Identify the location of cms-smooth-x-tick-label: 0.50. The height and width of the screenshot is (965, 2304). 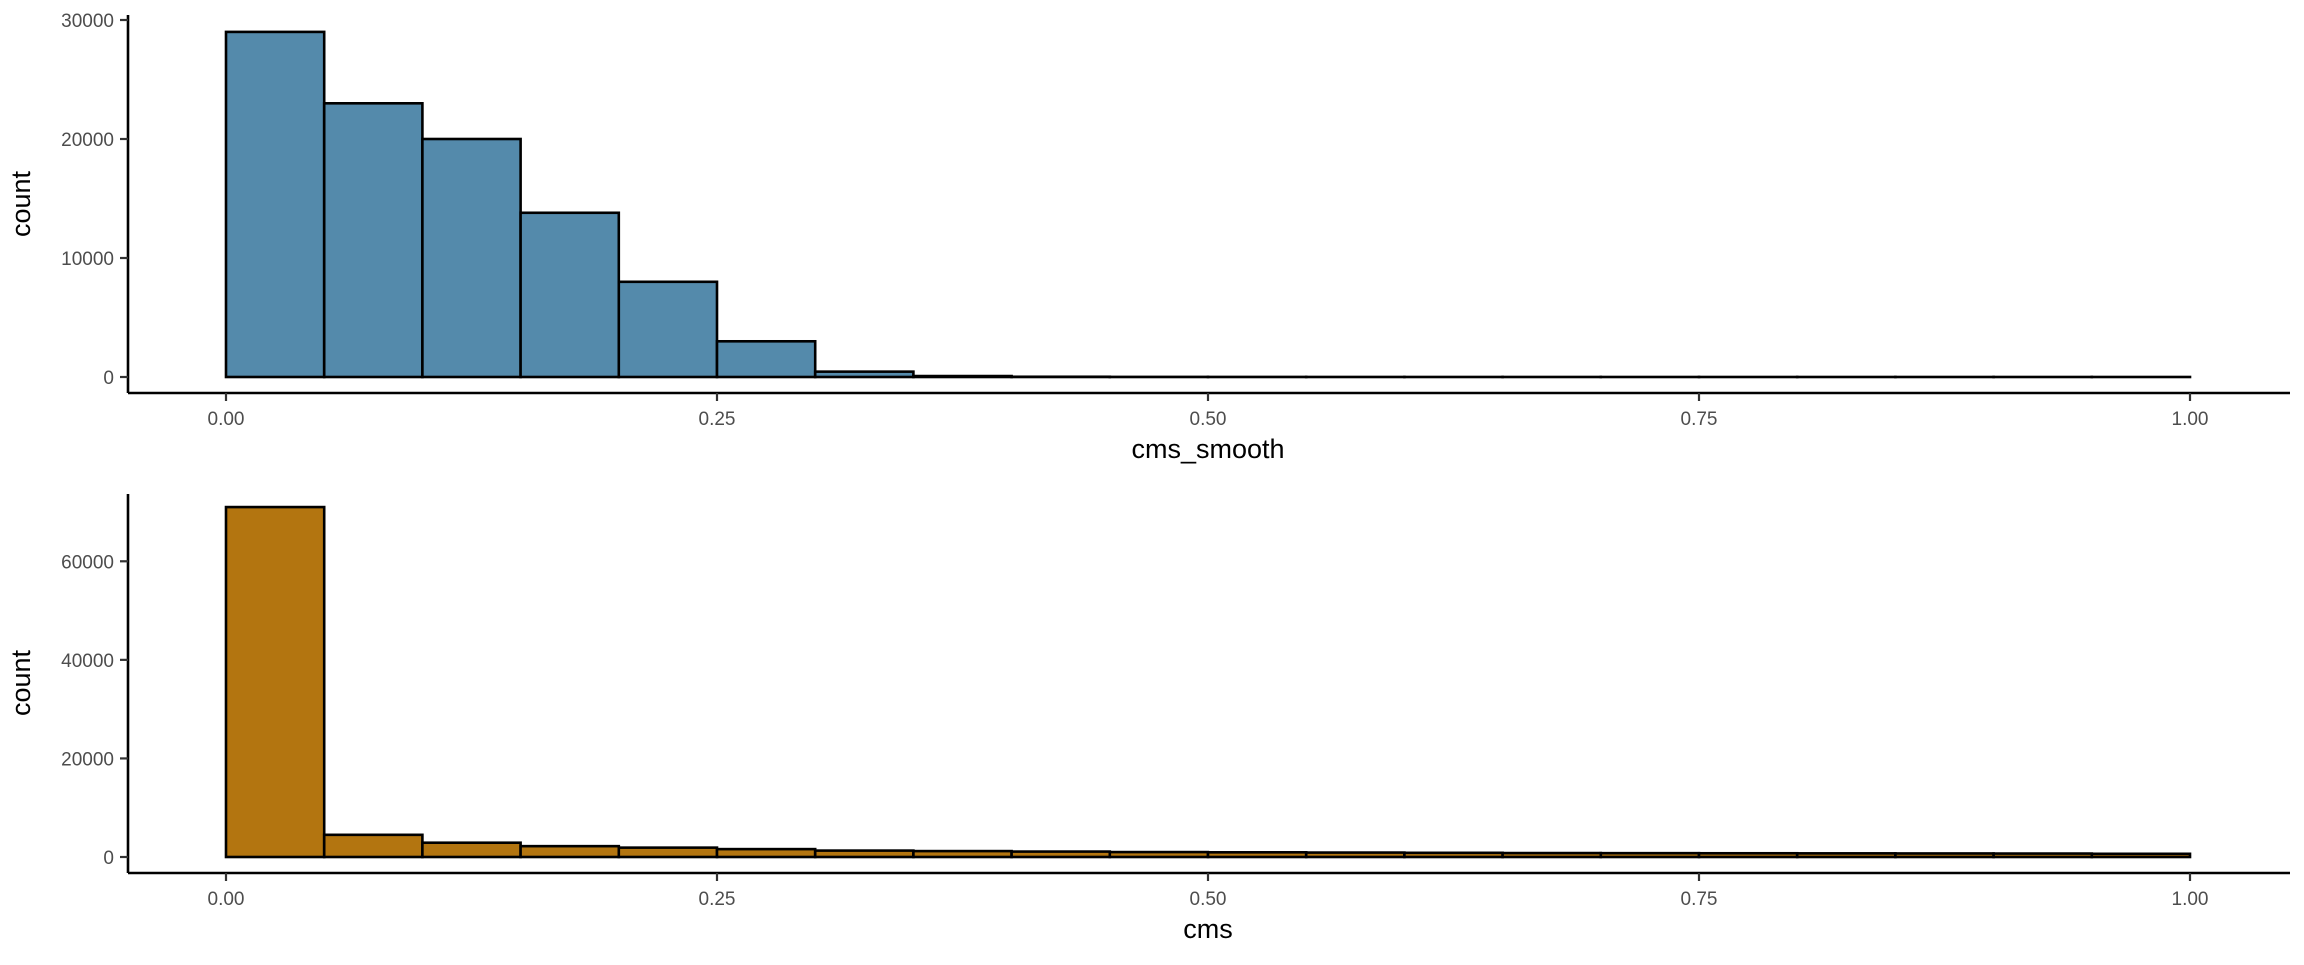
(1208, 419).